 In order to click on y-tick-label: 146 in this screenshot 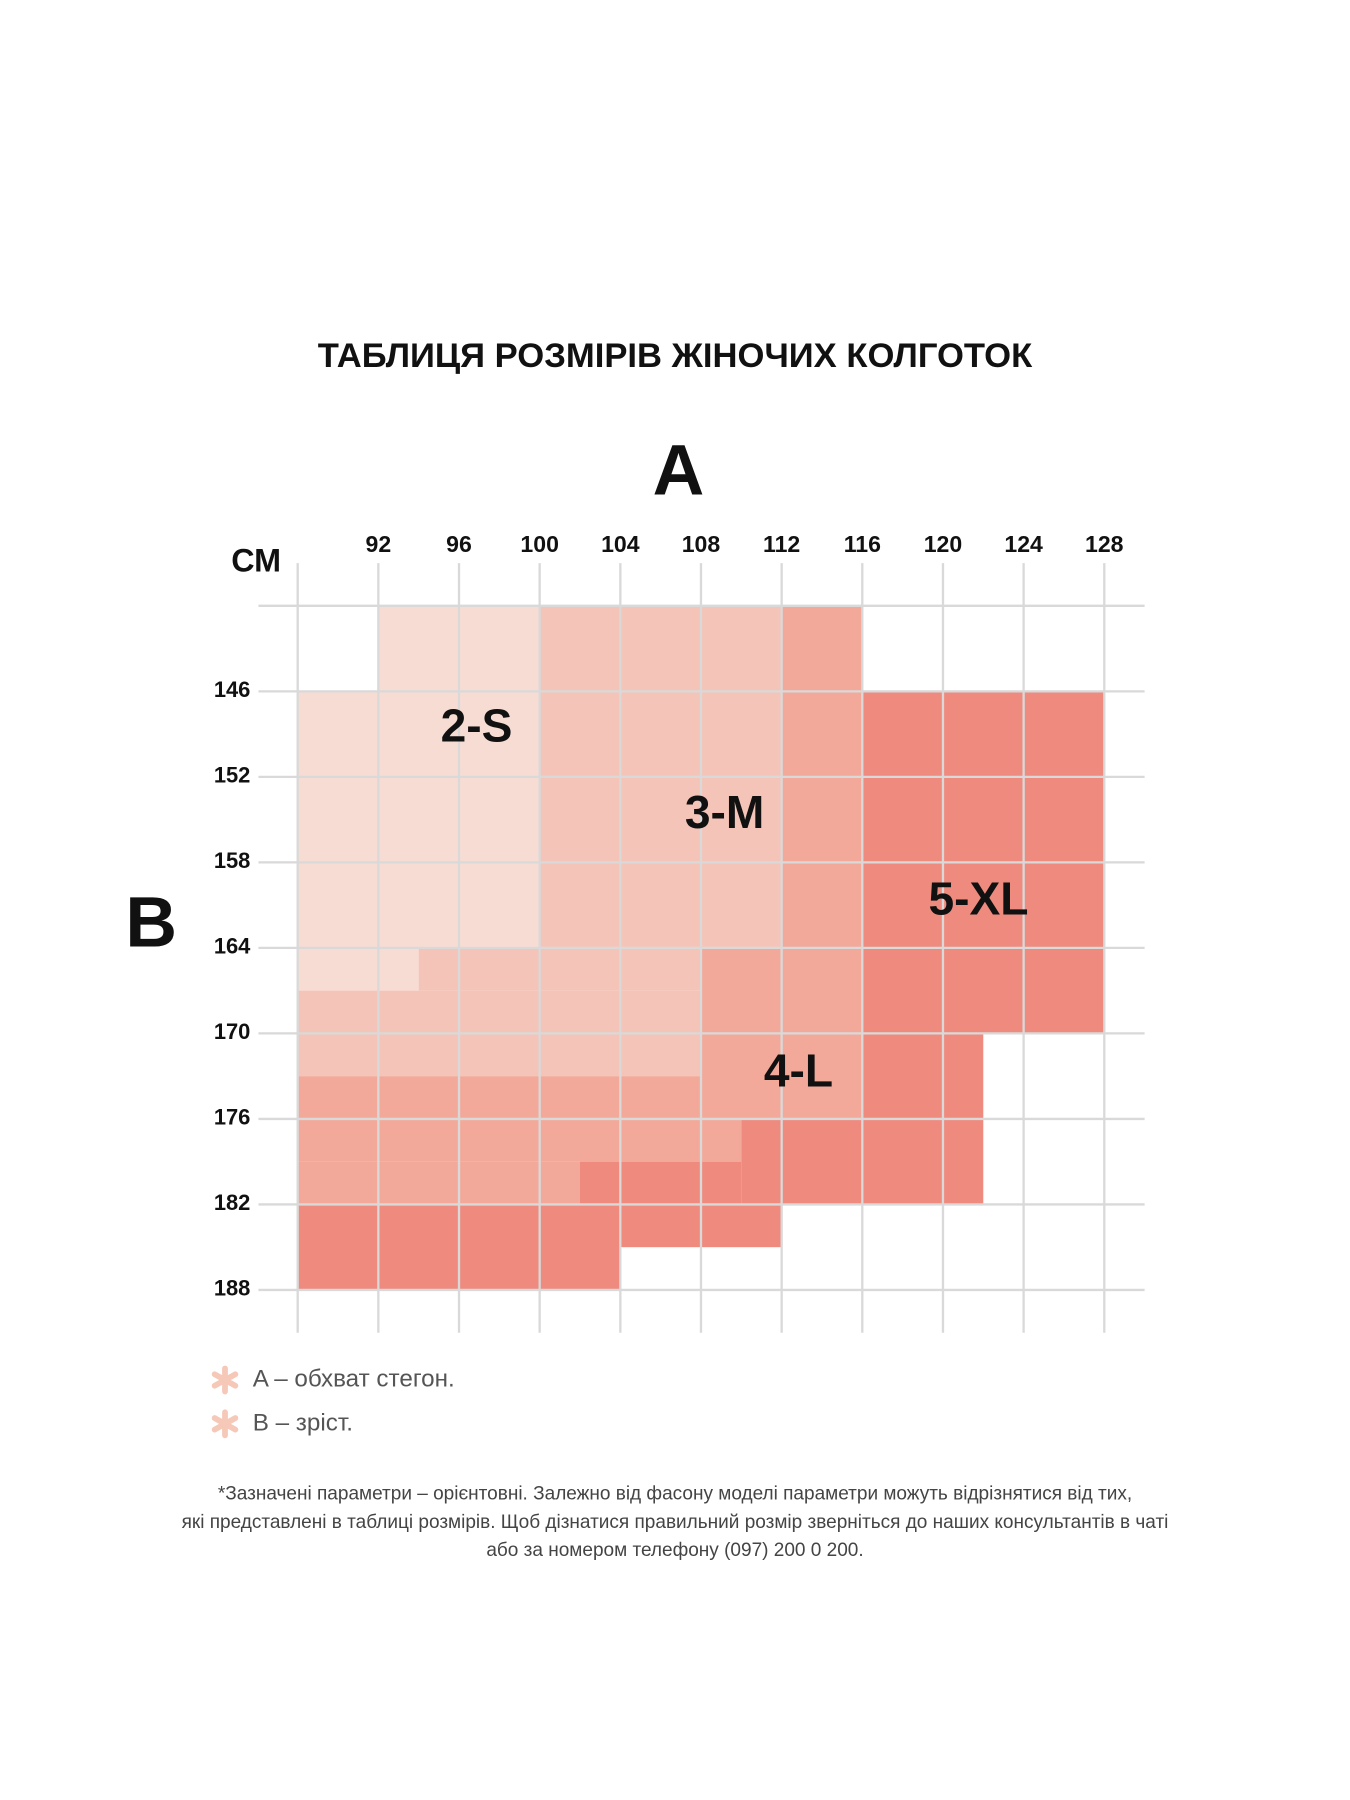, I will do `click(232, 689)`.